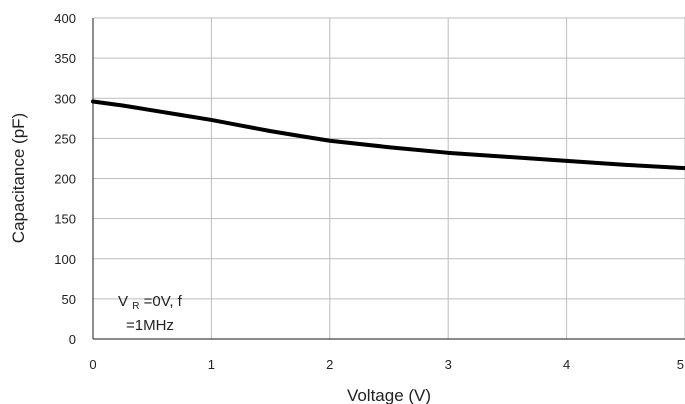  What do you see at coordinates (135, 306) in the screenshot?
I see `annotation-subscript: R` at bounding box center [135, 306].